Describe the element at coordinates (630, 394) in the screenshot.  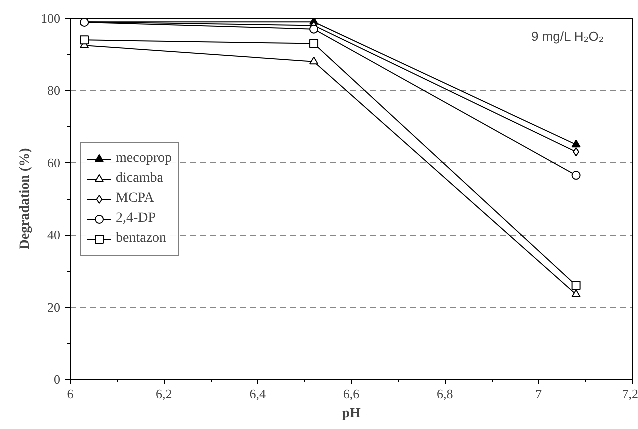
I see `x-tick-label: 7,2` at that location.